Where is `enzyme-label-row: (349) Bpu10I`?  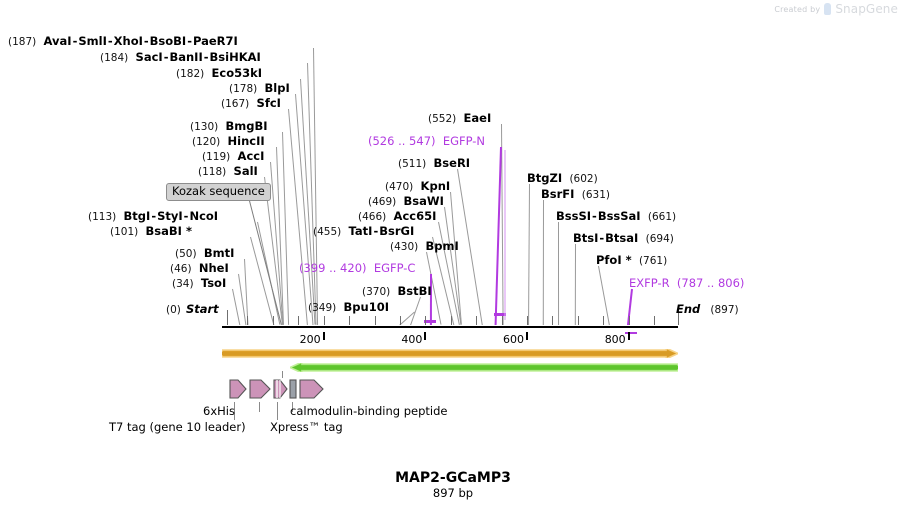
enzyme-label-row: (349) Bpu10I is located at coordinates (348, 307).